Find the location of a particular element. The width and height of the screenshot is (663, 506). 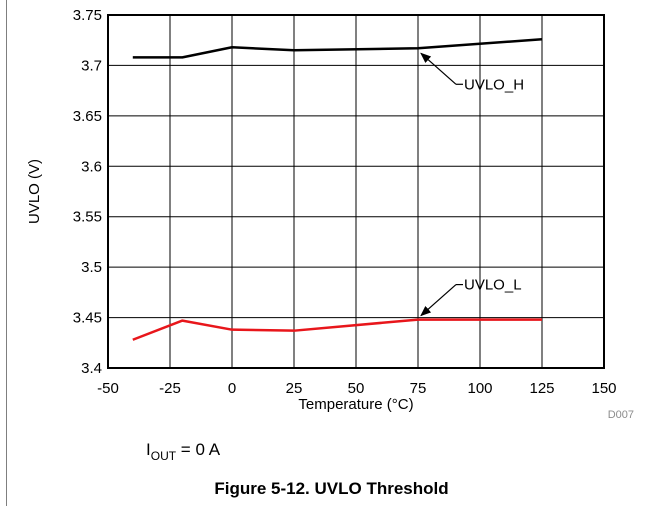

x-tick-label: 150 is located at coordinates (603, 388).